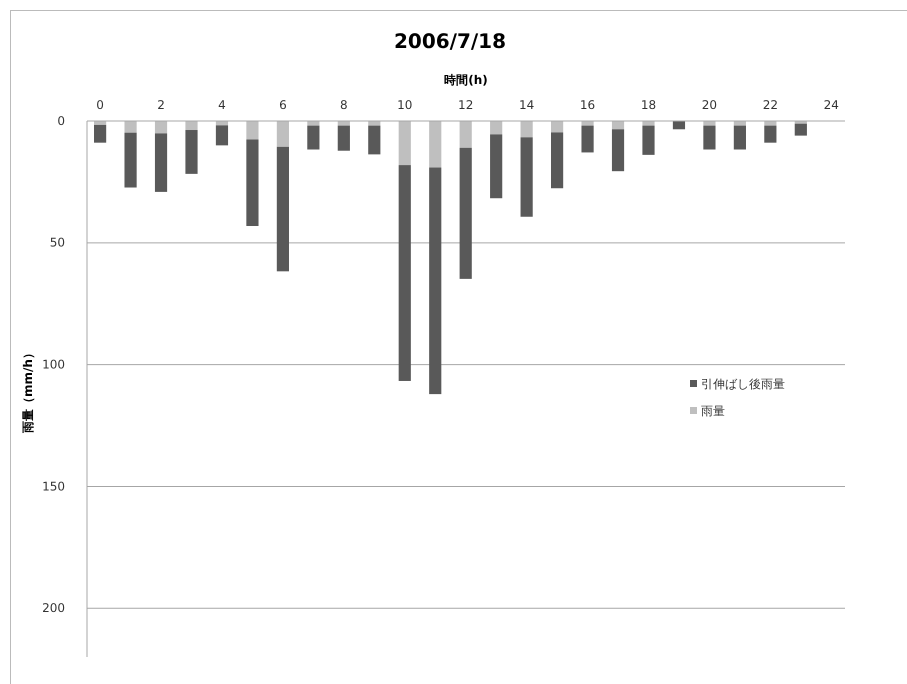  Describe the element at coordinates (57, 243) in the screenshot. I see `y-tick-label: 50` at that location.